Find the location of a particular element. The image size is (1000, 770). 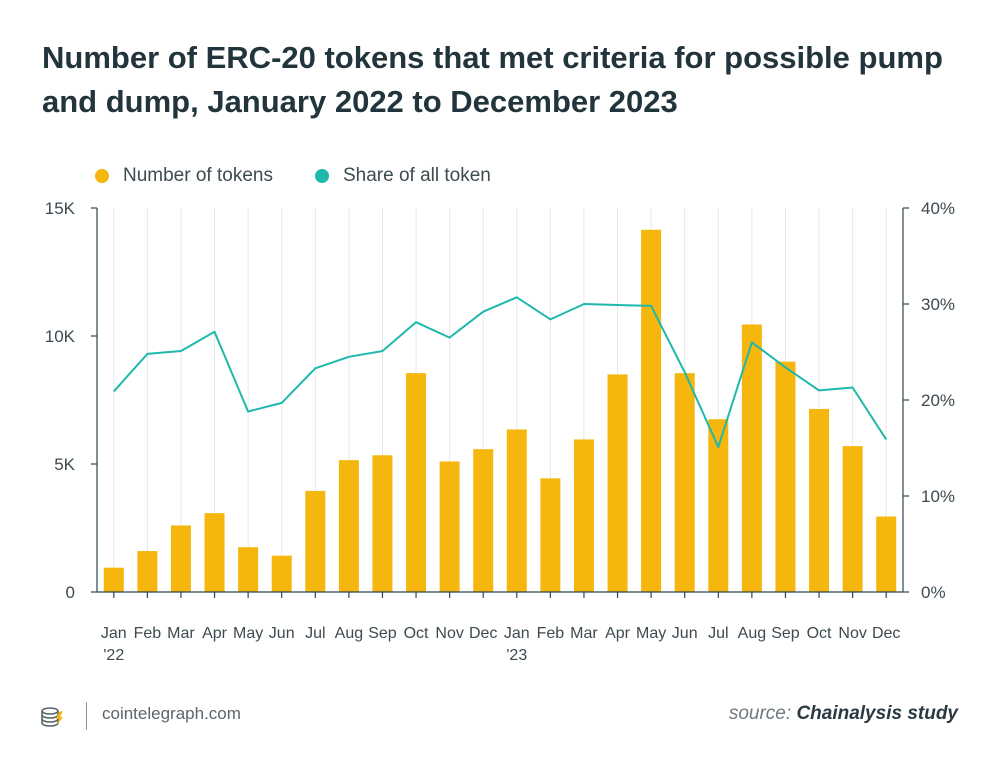

source-label: source: is located at coordinates (760, 713).